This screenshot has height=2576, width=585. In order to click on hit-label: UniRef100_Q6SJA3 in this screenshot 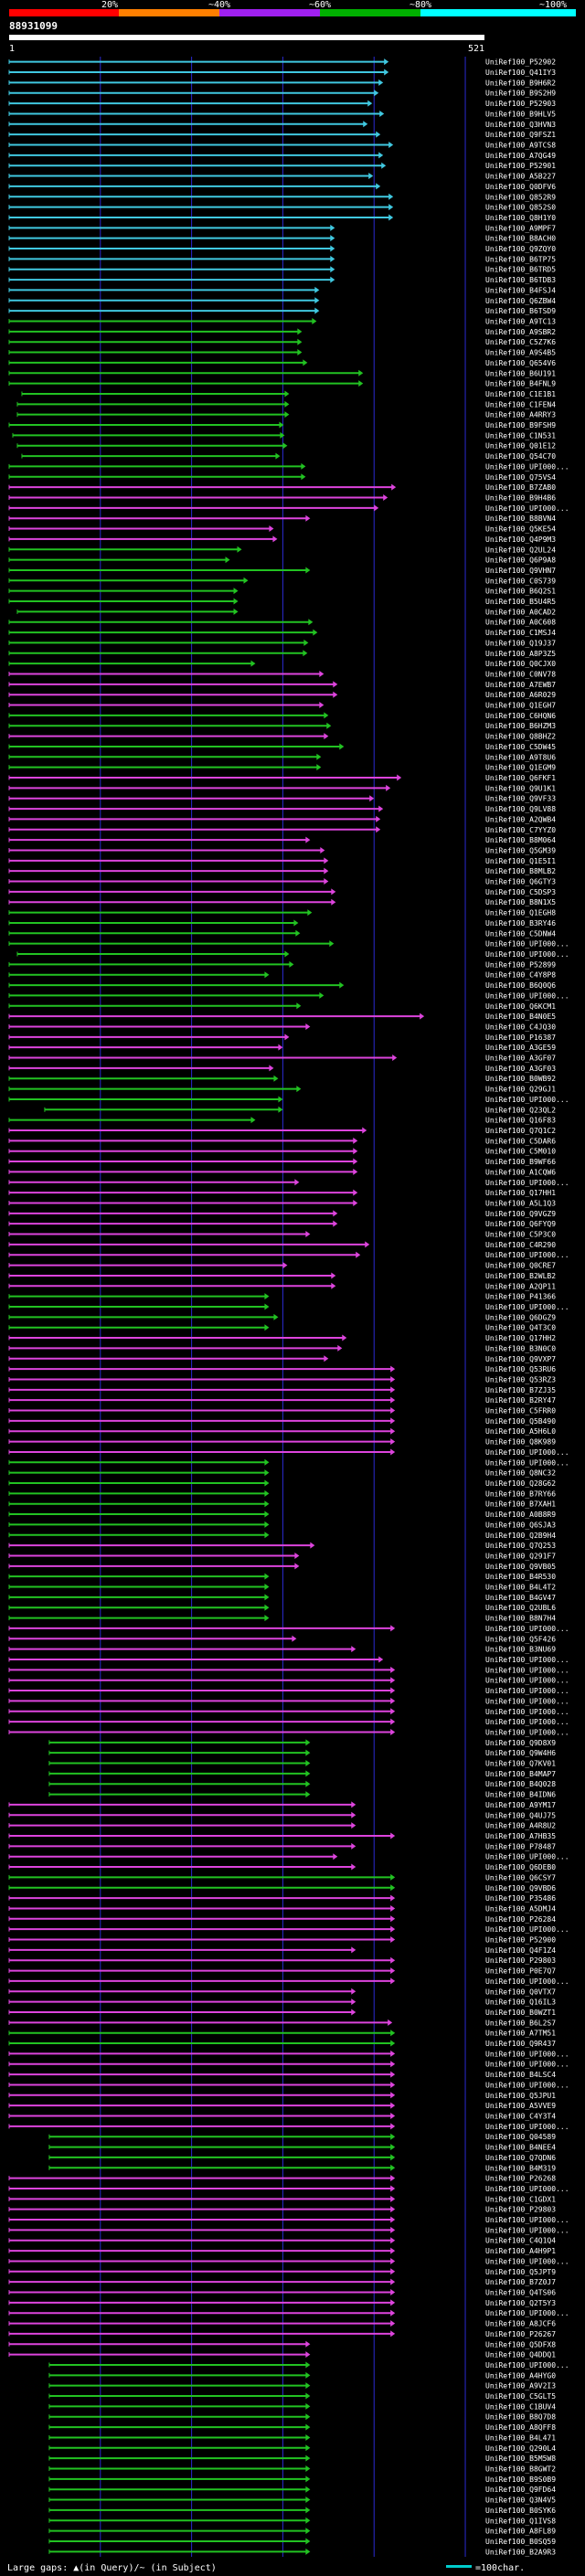, I will do `click(520, 1525)`.